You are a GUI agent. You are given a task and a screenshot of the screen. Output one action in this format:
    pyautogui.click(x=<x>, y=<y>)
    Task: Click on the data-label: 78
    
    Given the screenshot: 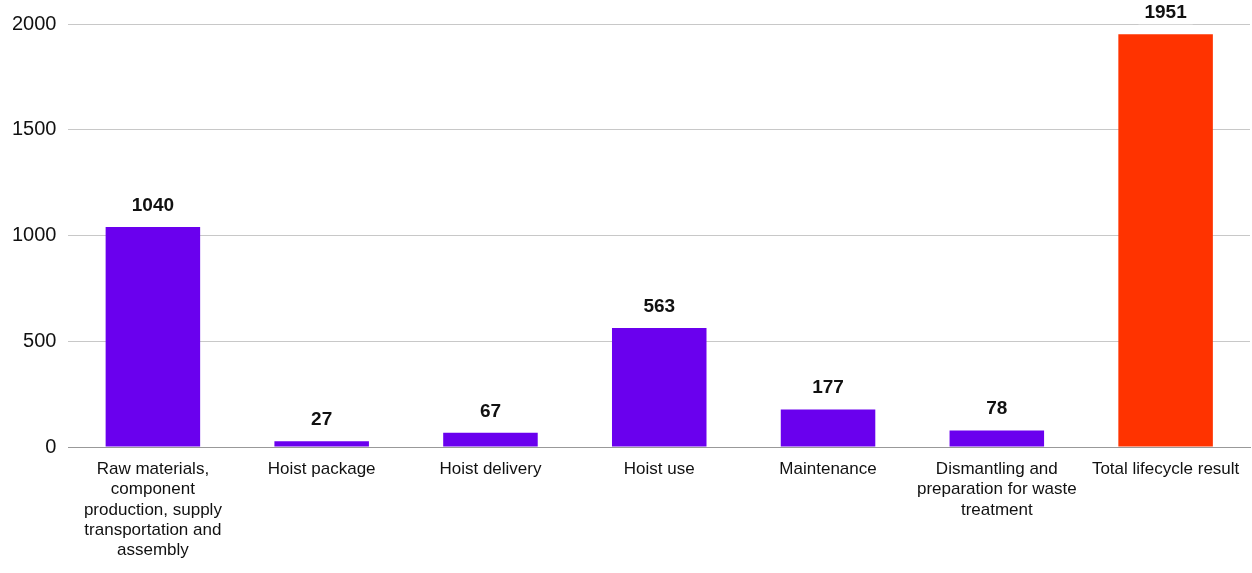 What is the action you would take?
    pyautogui.click(x=997, y=408)
    